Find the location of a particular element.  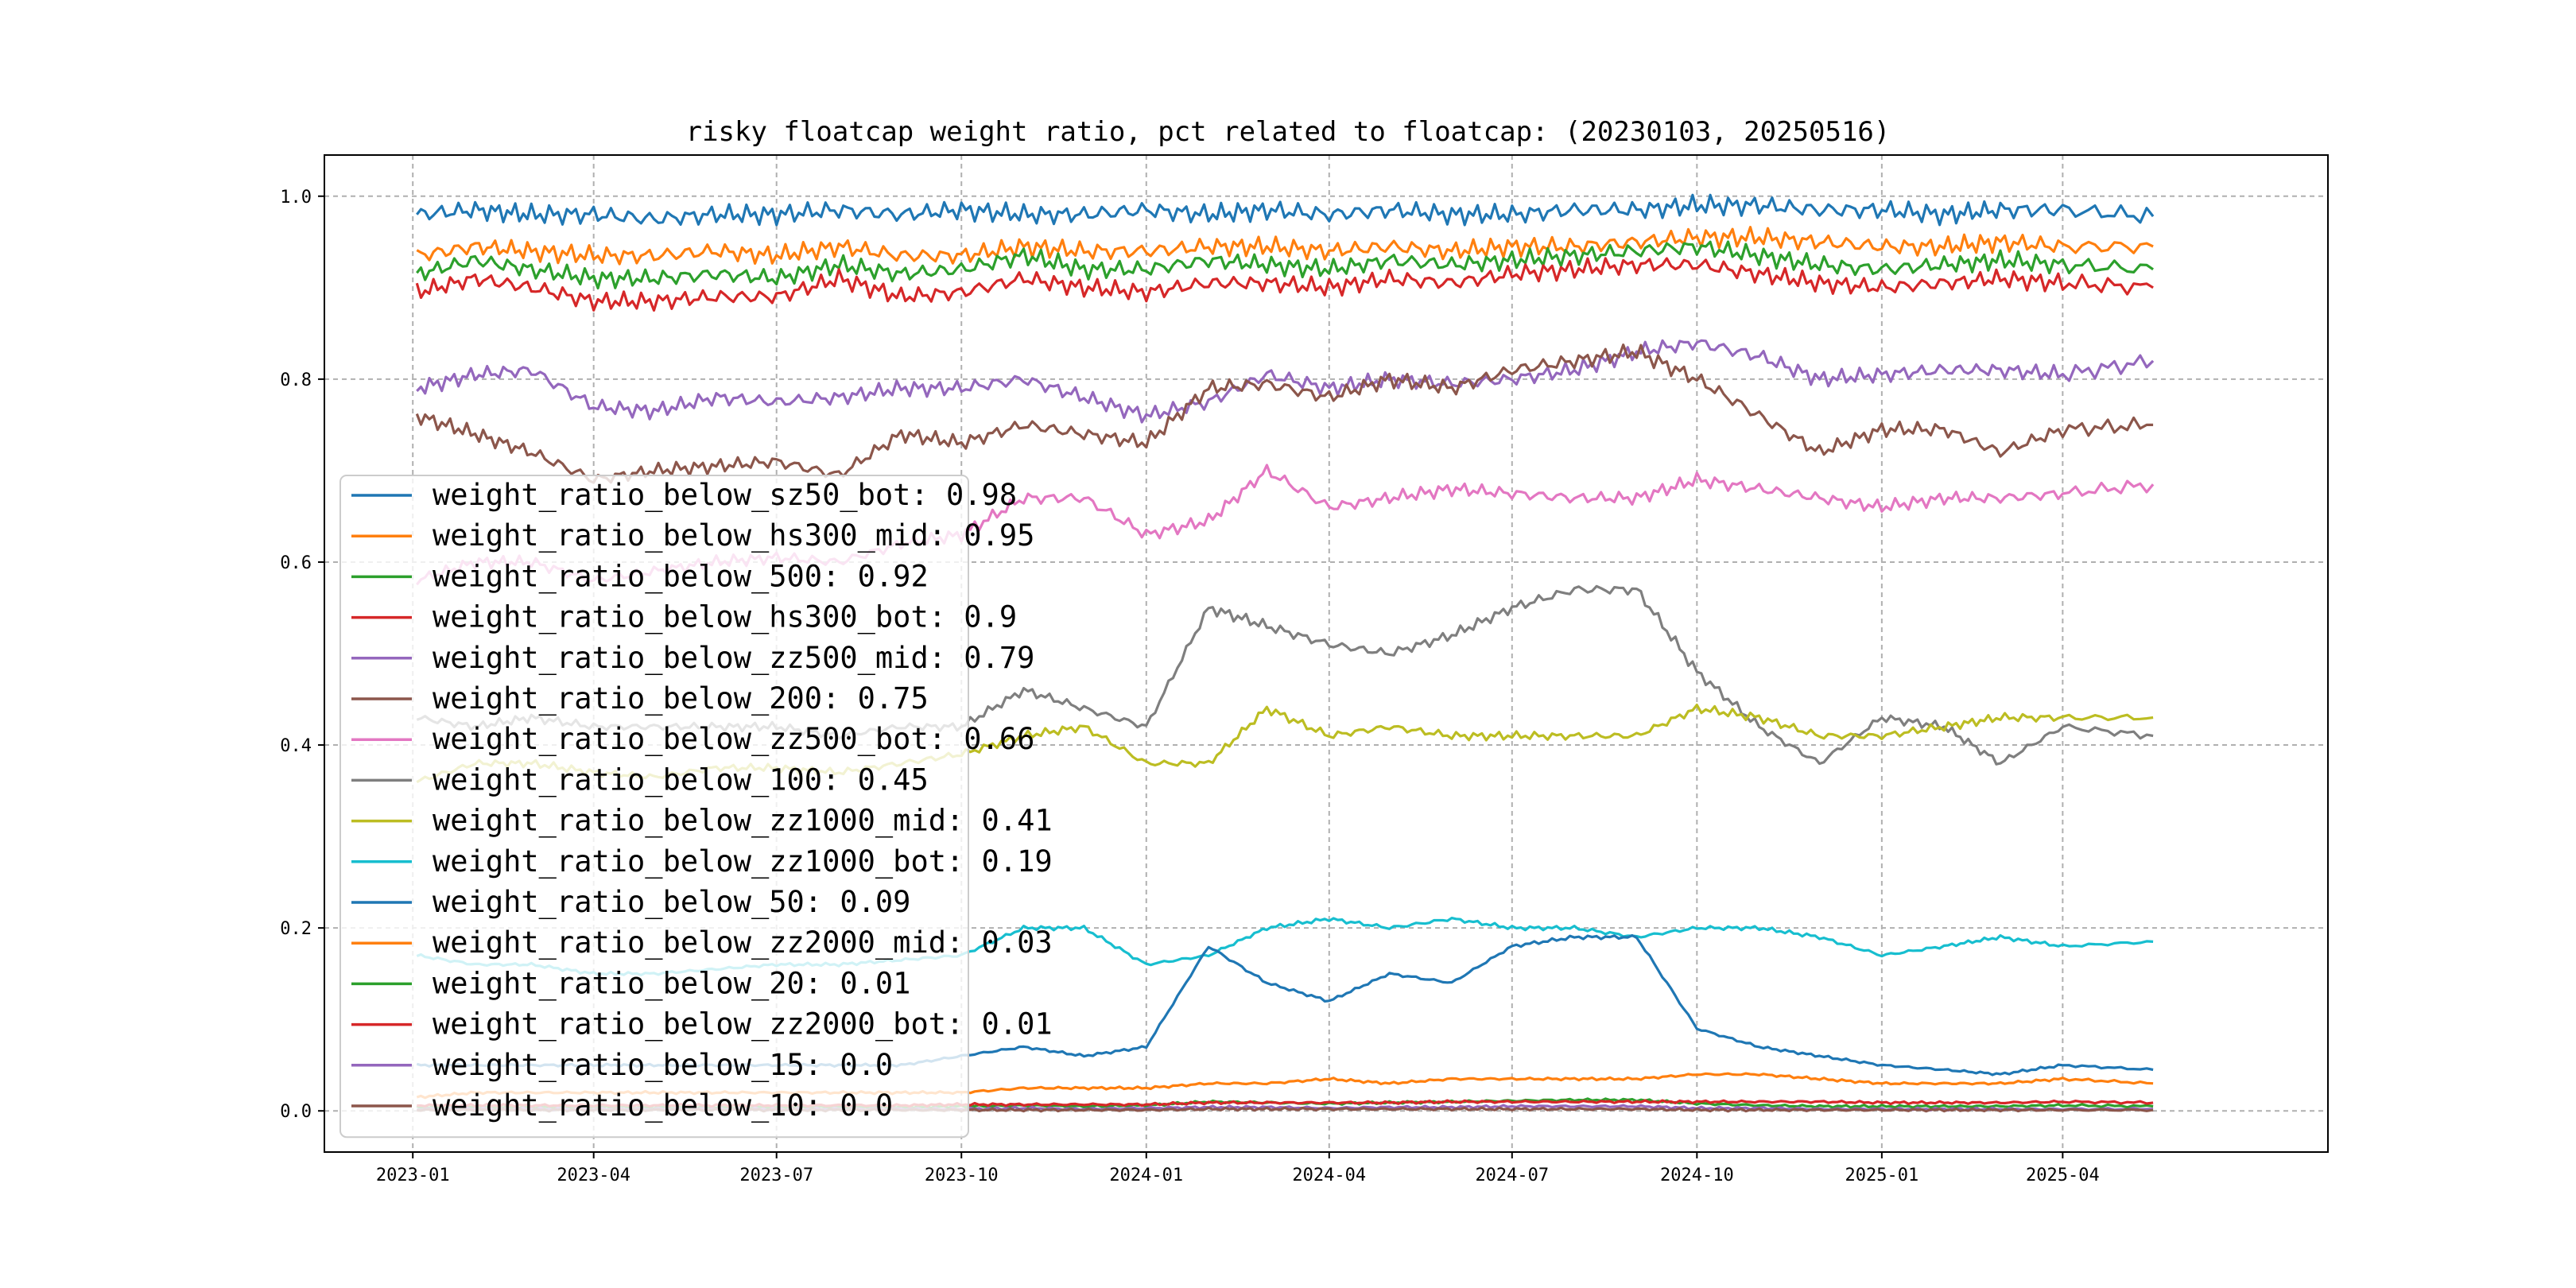

y-tick-label: 0.4 is located at coordinates (296, 746).